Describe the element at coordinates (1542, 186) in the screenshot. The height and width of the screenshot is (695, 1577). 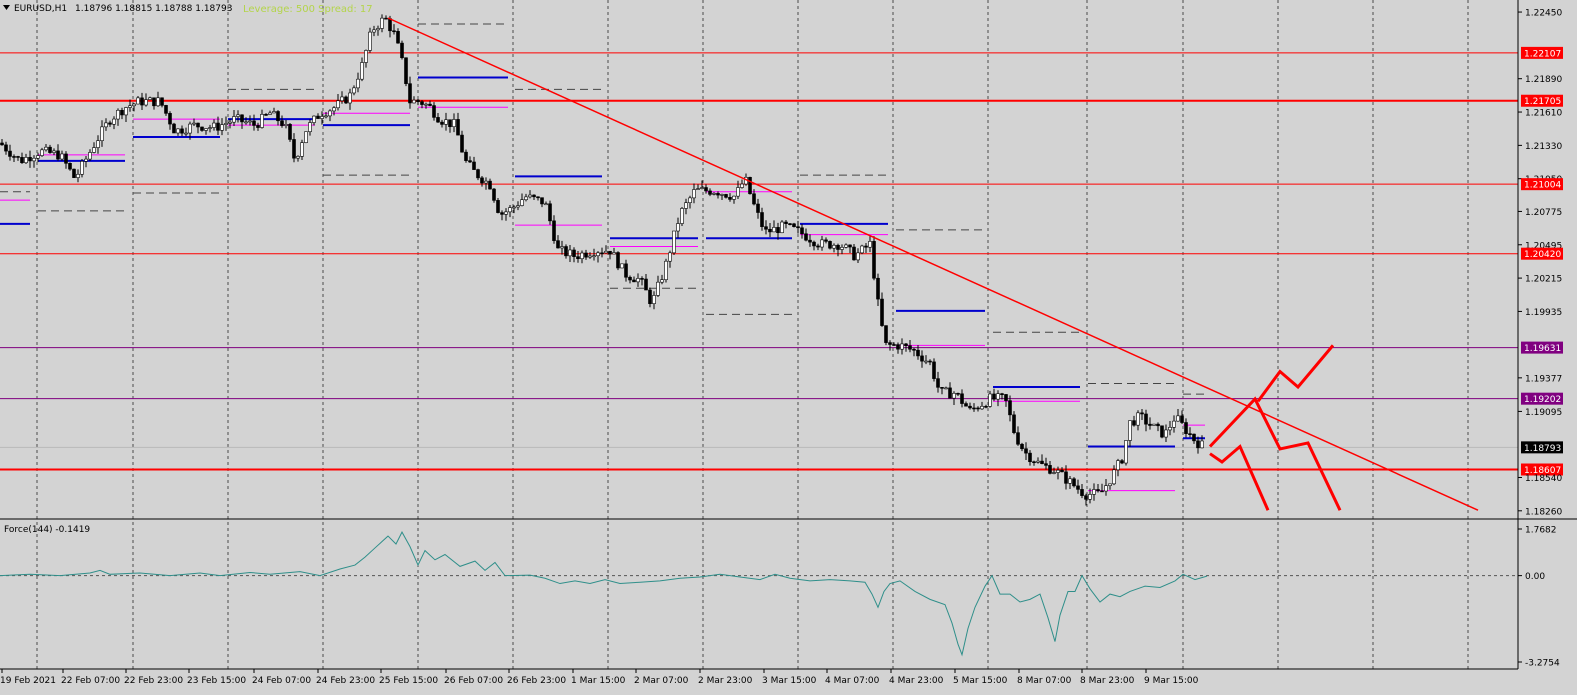
I see `price-level-badge-text: 1.21004` at that location.